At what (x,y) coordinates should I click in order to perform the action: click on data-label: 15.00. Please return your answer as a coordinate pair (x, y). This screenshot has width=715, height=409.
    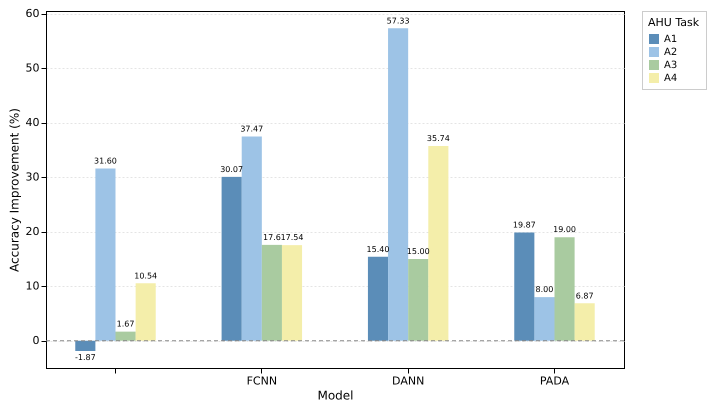
    Looking at the image, I should click on (418, 251).